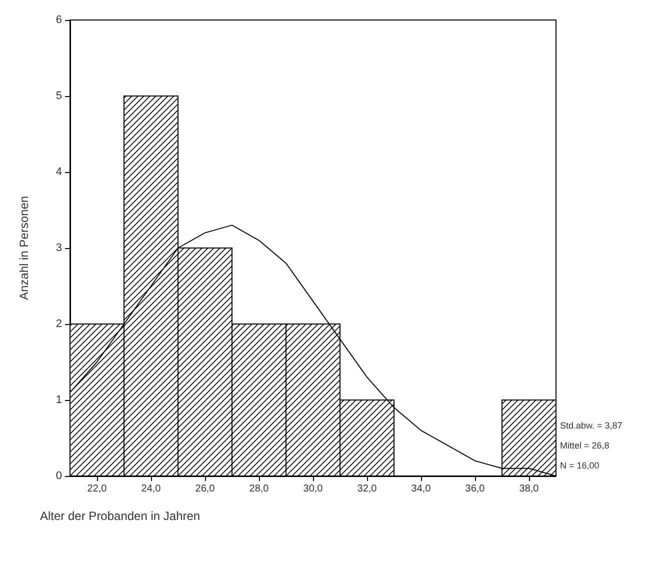 The height and width of the screenshot is (561, 651). I want to click on x-tick-label: 30,0, so click(313, 489).